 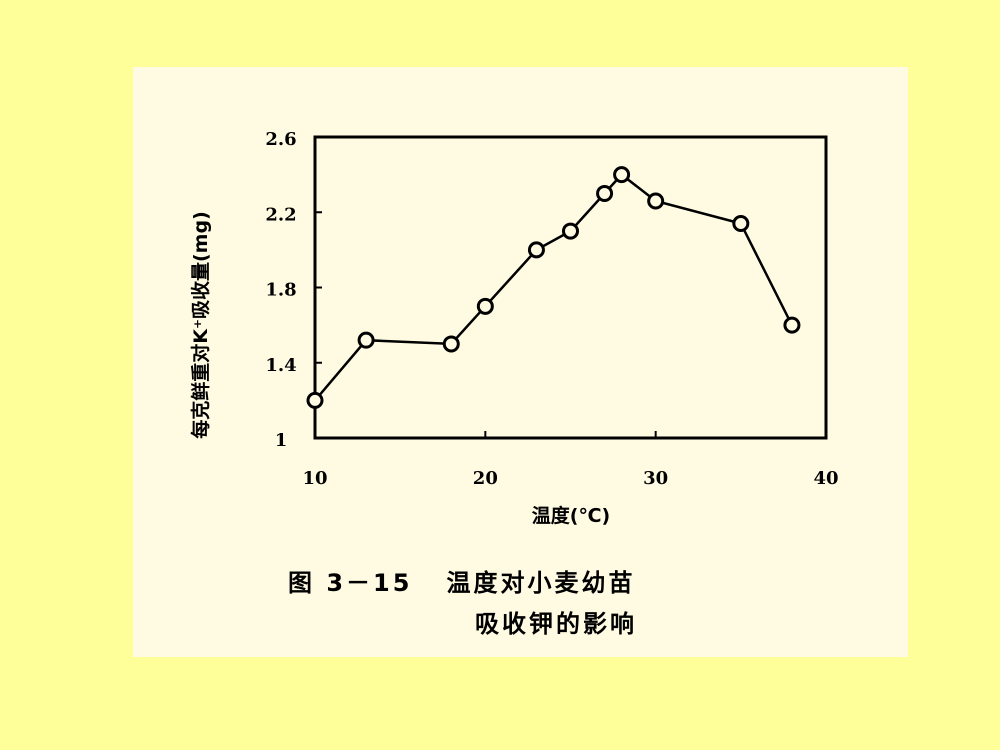 I want to click on y-tick-label: 1.8, so click(x=280, y=290).